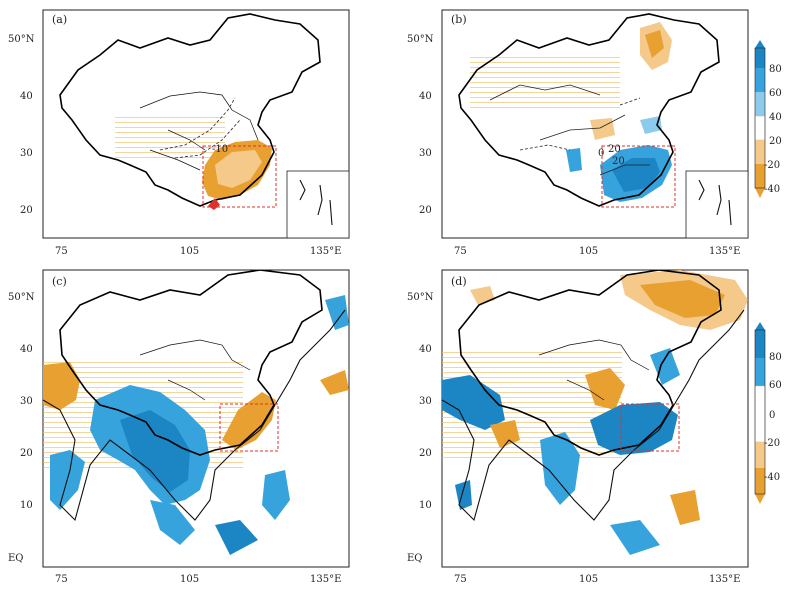 The height and width of the screenshot is (590, 790). Describe the element at coordinates (775, 93) in the screenshot. I see `colorbar-top-label-60: 60` at that location.